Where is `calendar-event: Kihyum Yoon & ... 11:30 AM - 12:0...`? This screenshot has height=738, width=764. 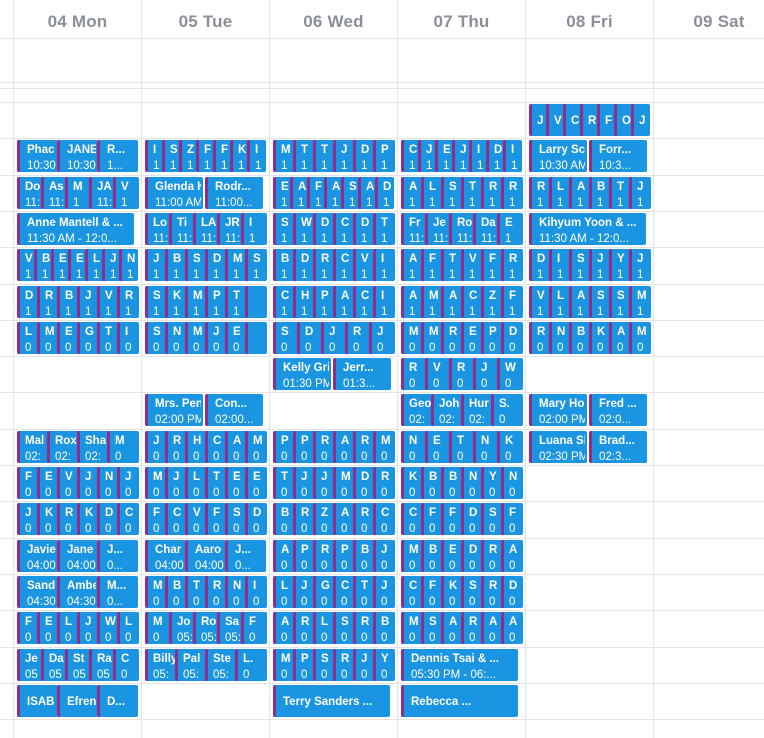
calendar-event: Kihyum Yoon & ... 11:30 AM - 12:0... is located at coordinates (587, 229).